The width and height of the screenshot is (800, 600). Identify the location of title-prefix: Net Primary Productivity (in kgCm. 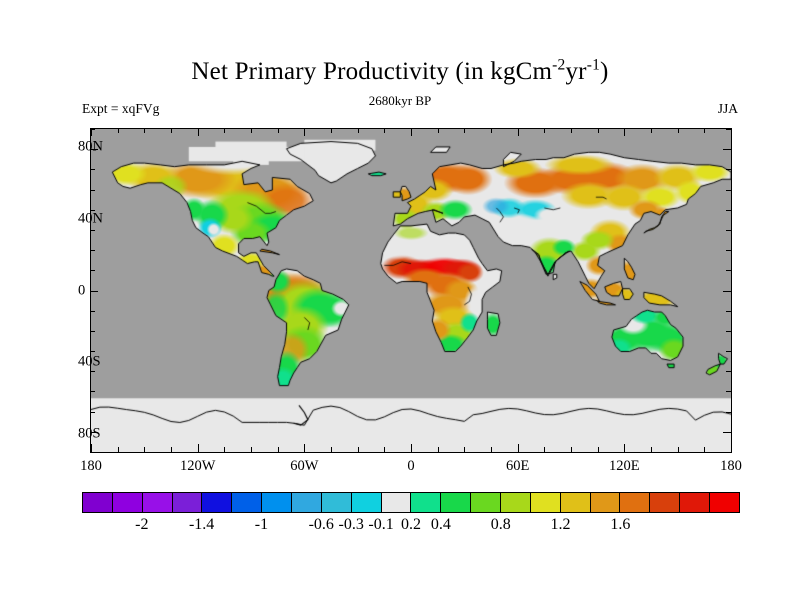
(372, 71).